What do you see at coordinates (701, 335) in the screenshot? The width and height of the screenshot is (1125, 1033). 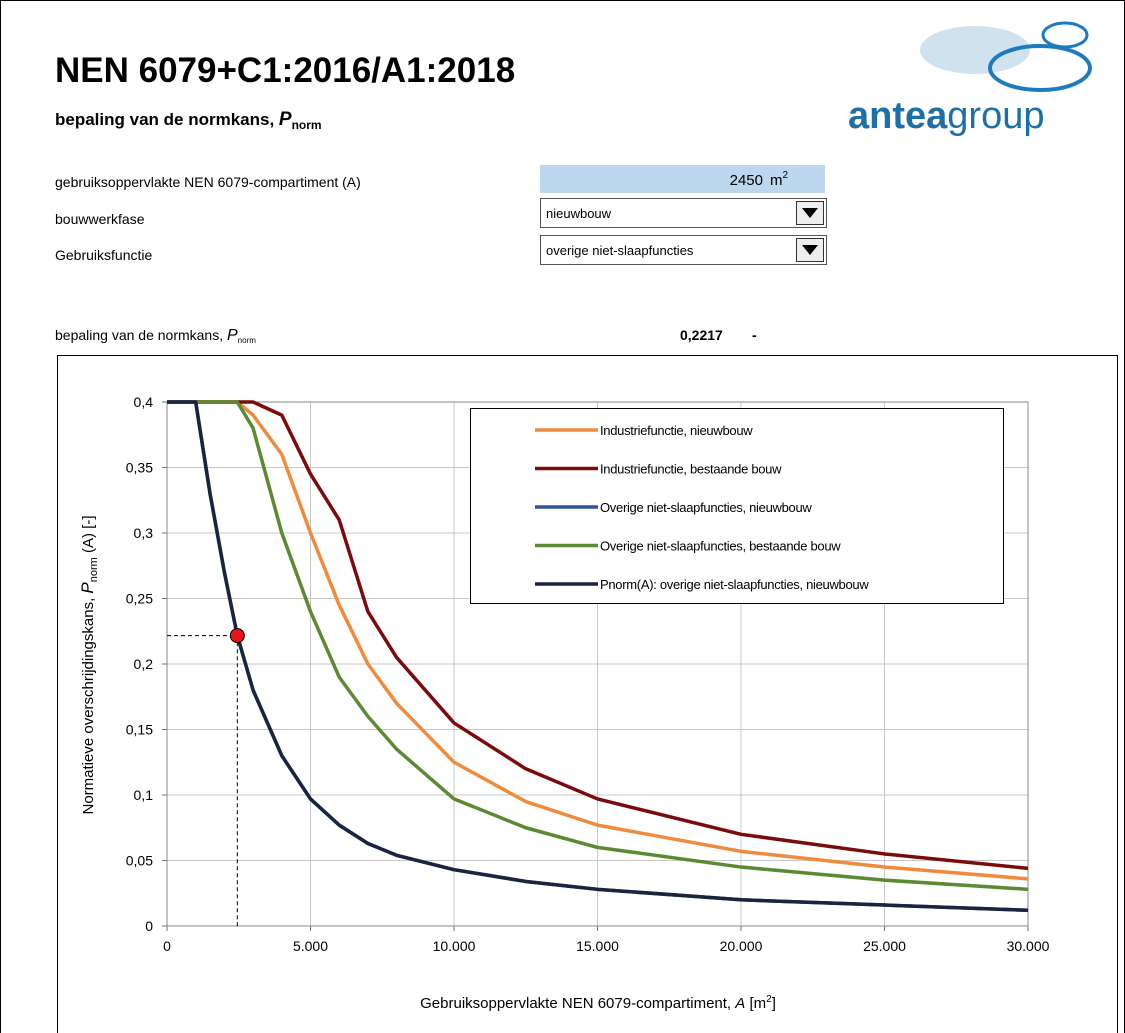 I see `result-value: 0,2217` at bounding box center [701, 335].